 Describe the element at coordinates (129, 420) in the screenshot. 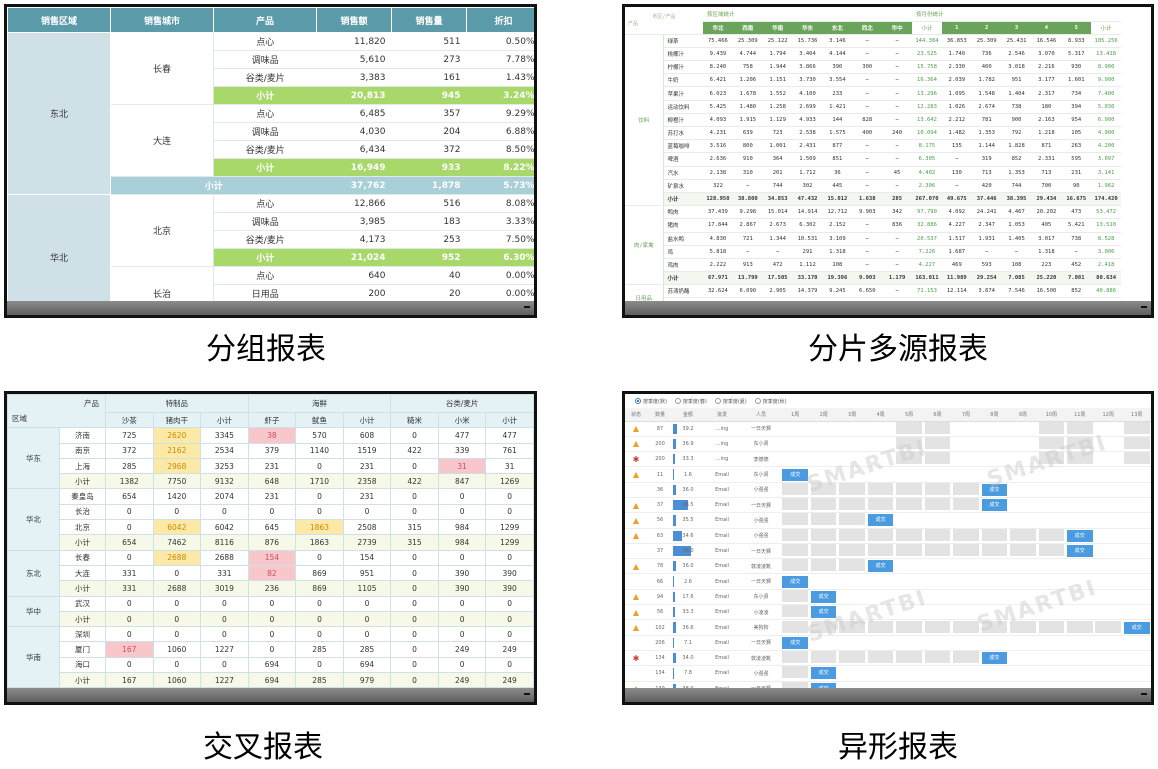

I see `column-header: 沙茶` at that location.